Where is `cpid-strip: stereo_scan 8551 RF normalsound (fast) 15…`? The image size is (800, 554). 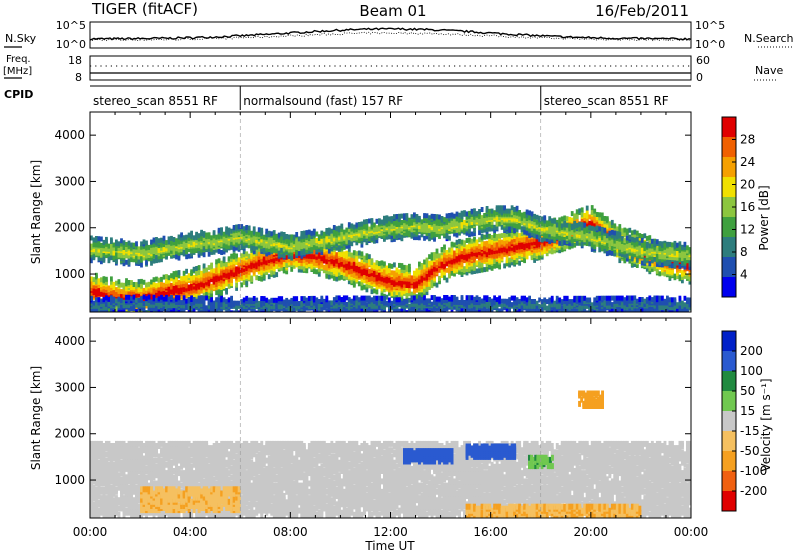
cpid-strip: stereo_scan 8551 RF normalsound (fast) 15… is located at coordinates (381, 98).